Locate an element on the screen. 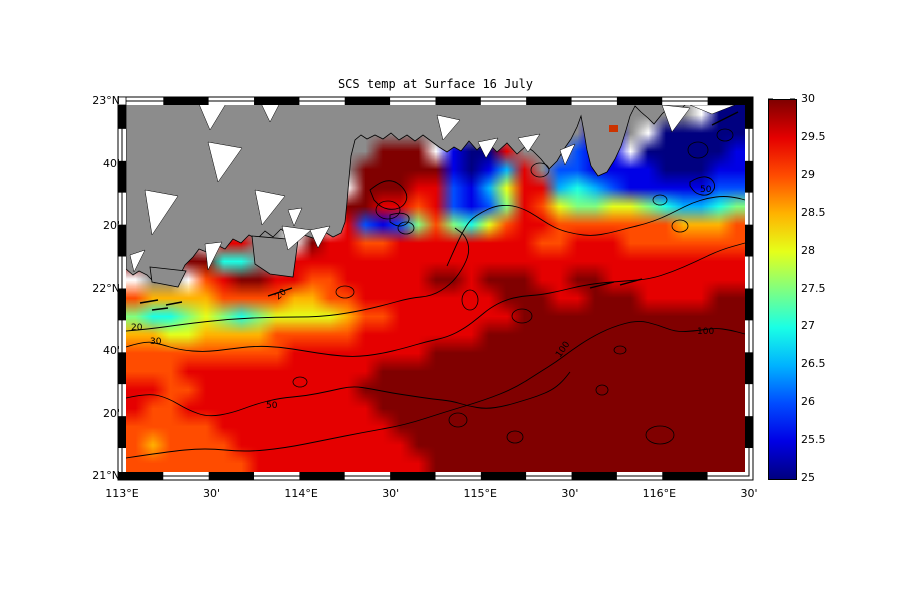  y-tick-label: 23°N is located at coordinates (106, 100).